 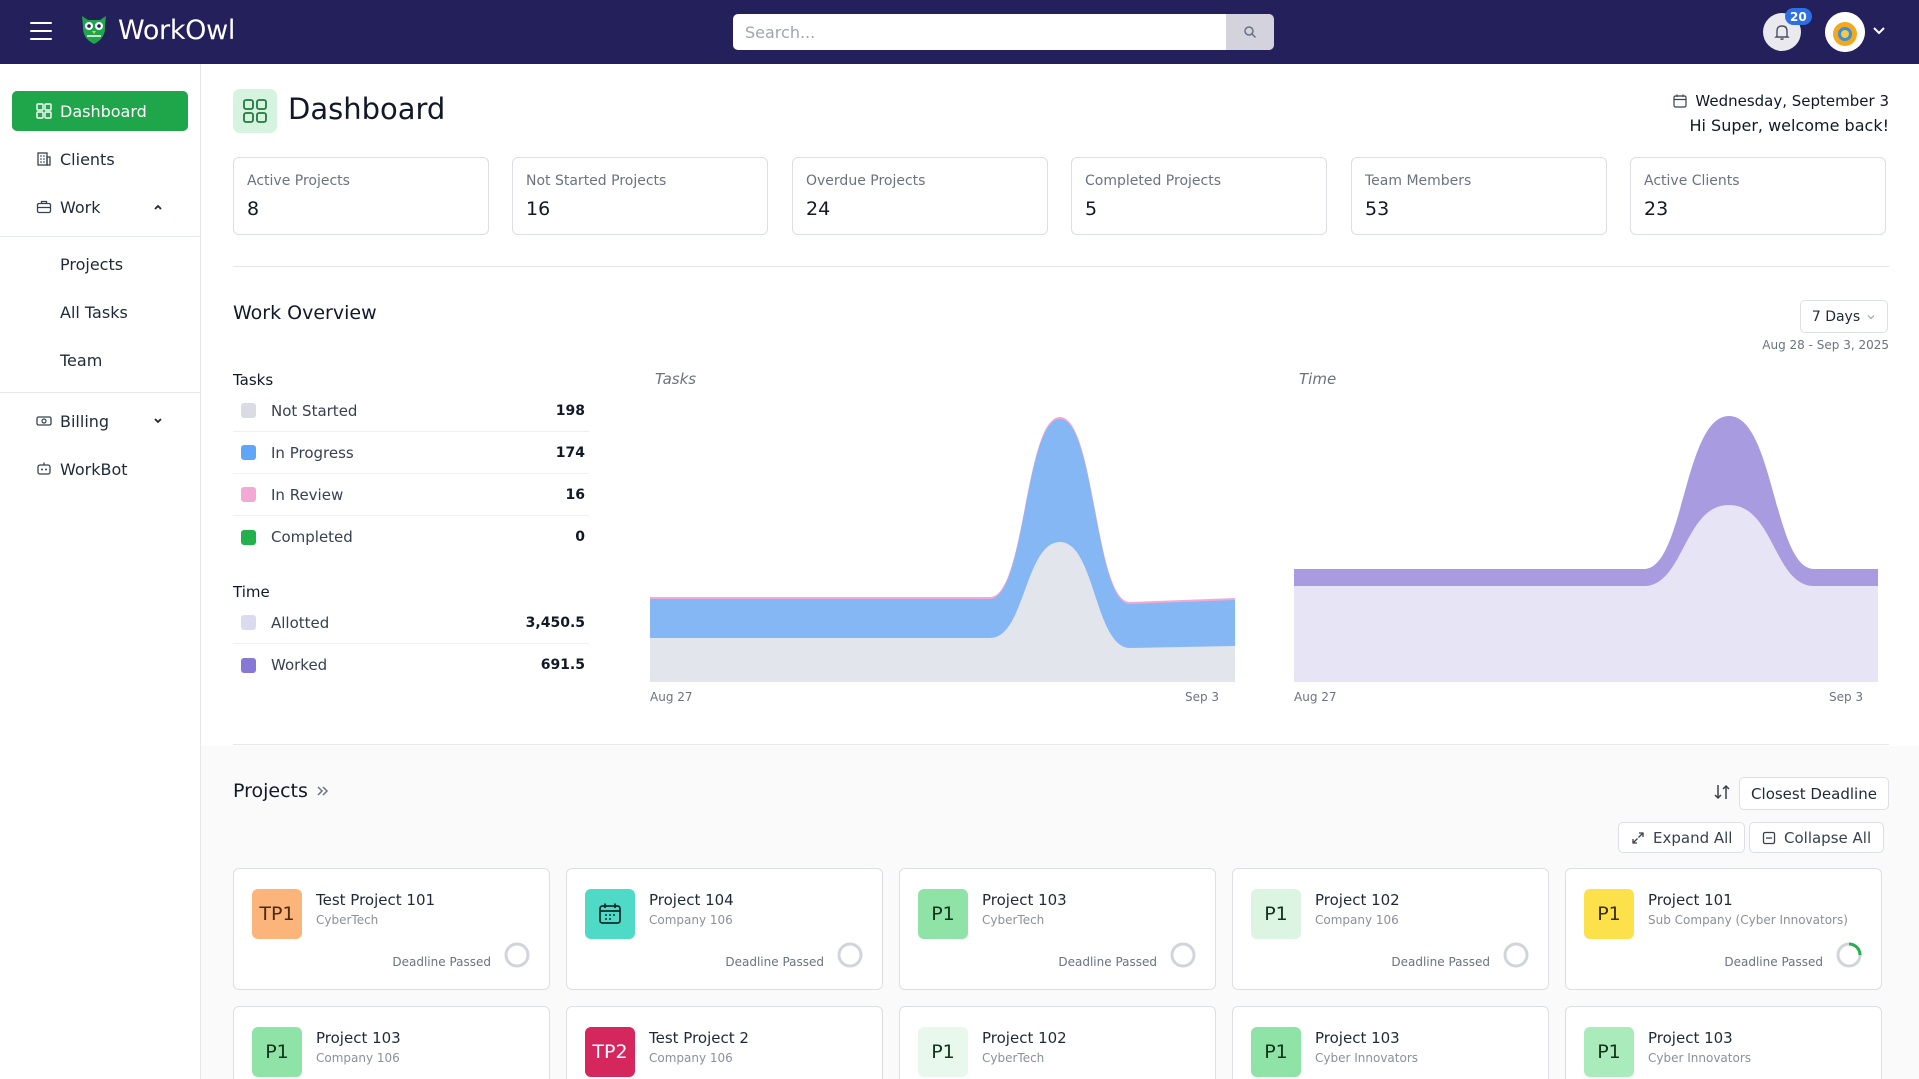 I want to click on legend-item-completed: Completed 0, so click(x=411, y=537).